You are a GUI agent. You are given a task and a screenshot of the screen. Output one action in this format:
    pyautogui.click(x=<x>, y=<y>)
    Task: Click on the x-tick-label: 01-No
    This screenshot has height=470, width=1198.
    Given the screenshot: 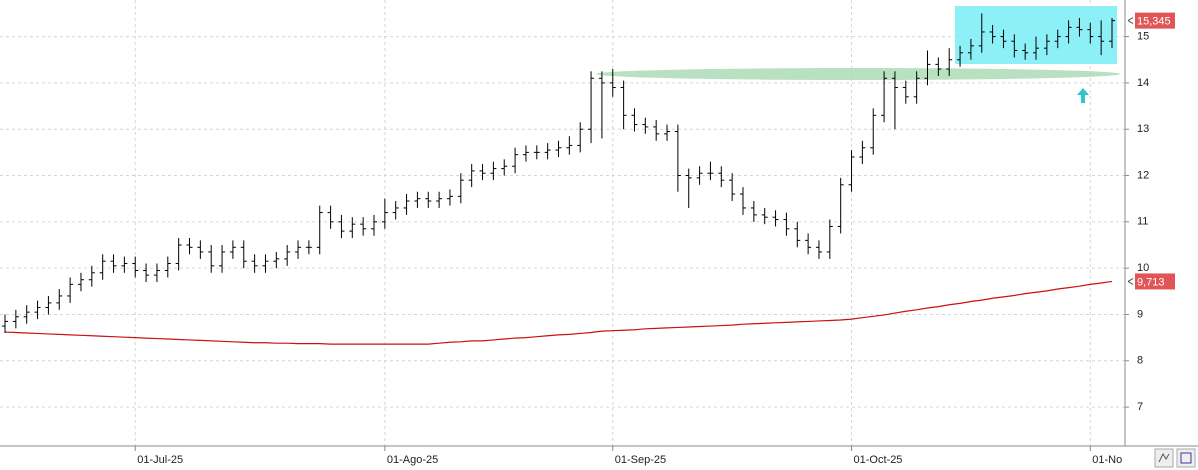 What is the action you would take?
    pyautogui.click(x=1107, y=460)
    